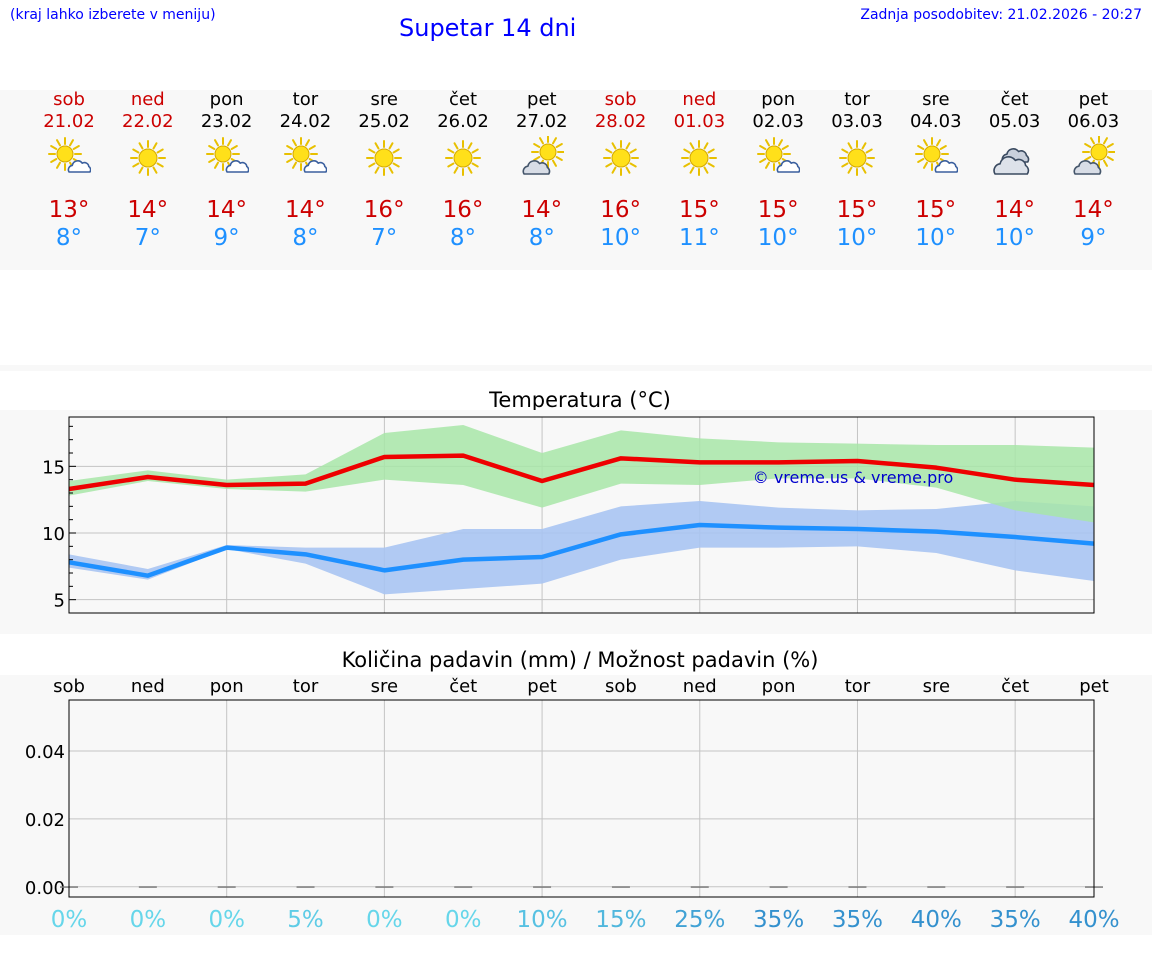 The width and height of the screenshot is (1152, 975). Describe the element at coordinates (581, 550) in the screenshot. I see `min-temp-line` at that location.